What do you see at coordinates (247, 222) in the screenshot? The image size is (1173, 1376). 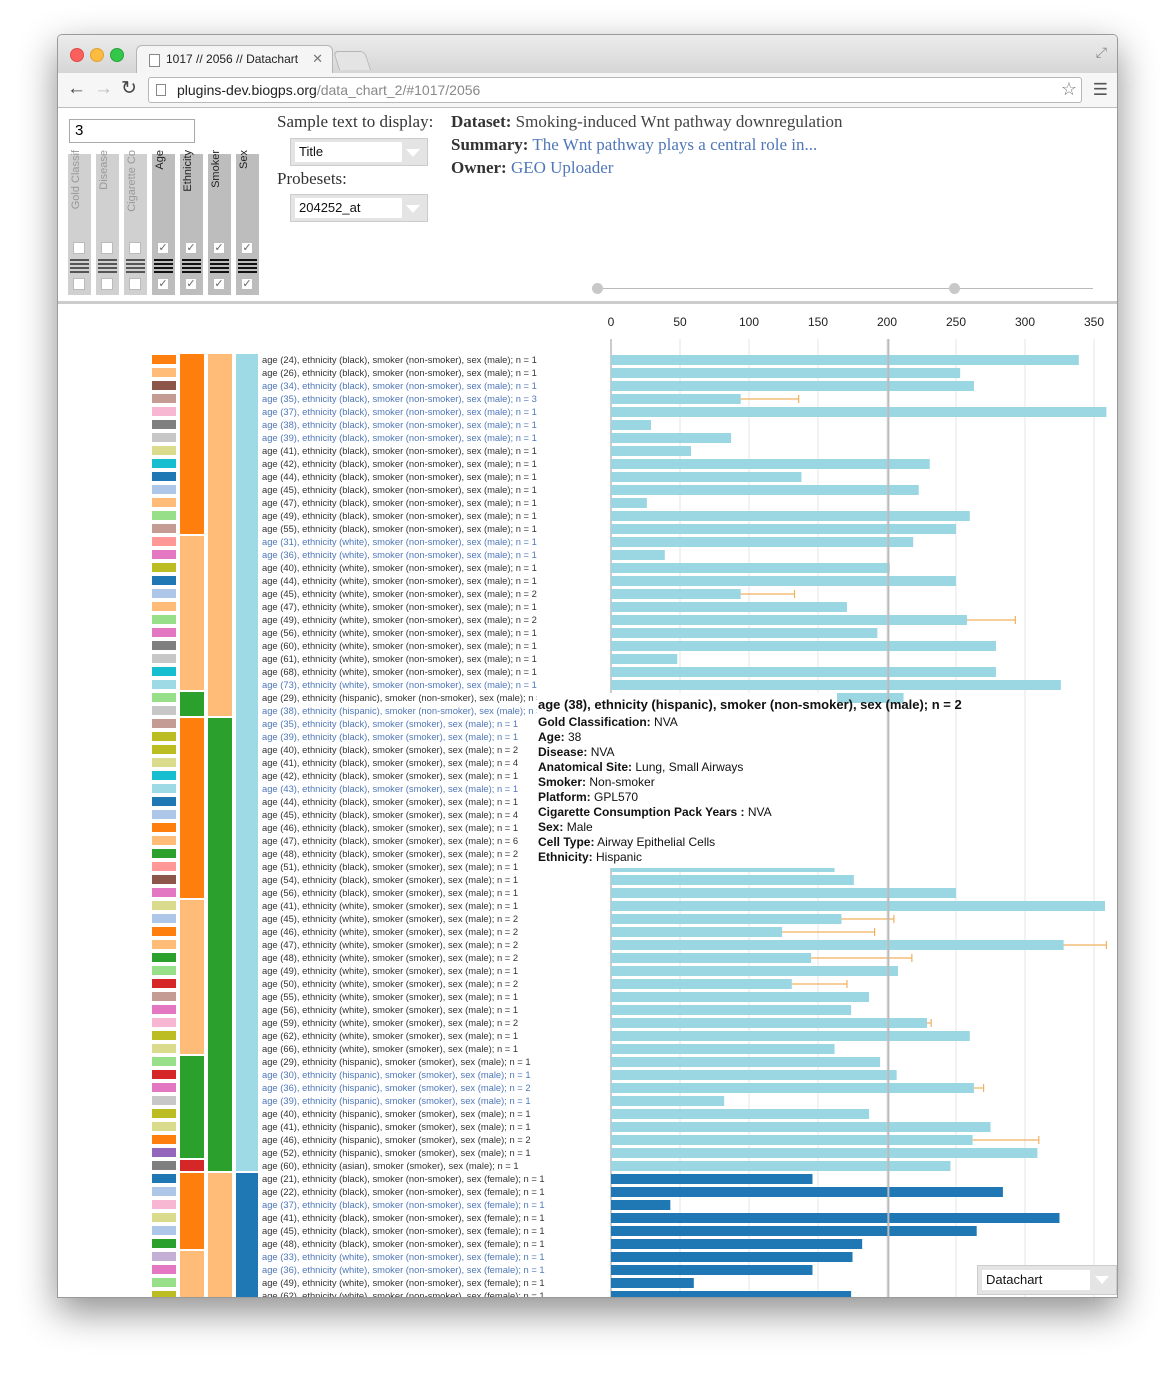 I see `category-column-6: Sex ✓ ✓` at bounding box center [247, 222].